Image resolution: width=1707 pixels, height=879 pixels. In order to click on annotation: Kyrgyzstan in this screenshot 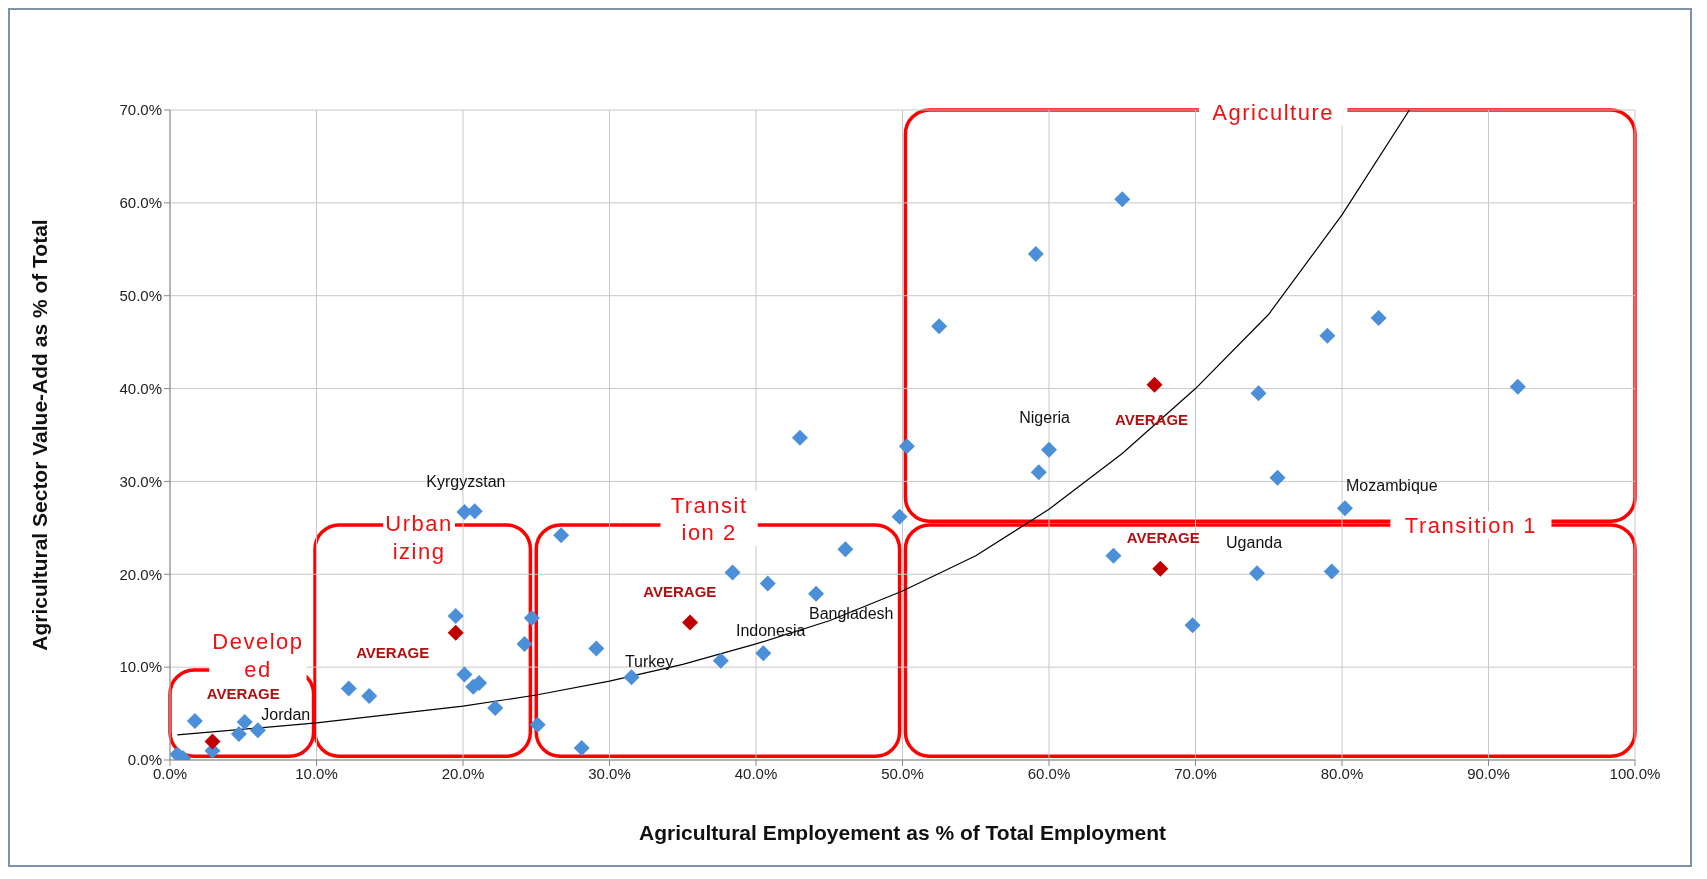, I will do `click(466, 480)`.